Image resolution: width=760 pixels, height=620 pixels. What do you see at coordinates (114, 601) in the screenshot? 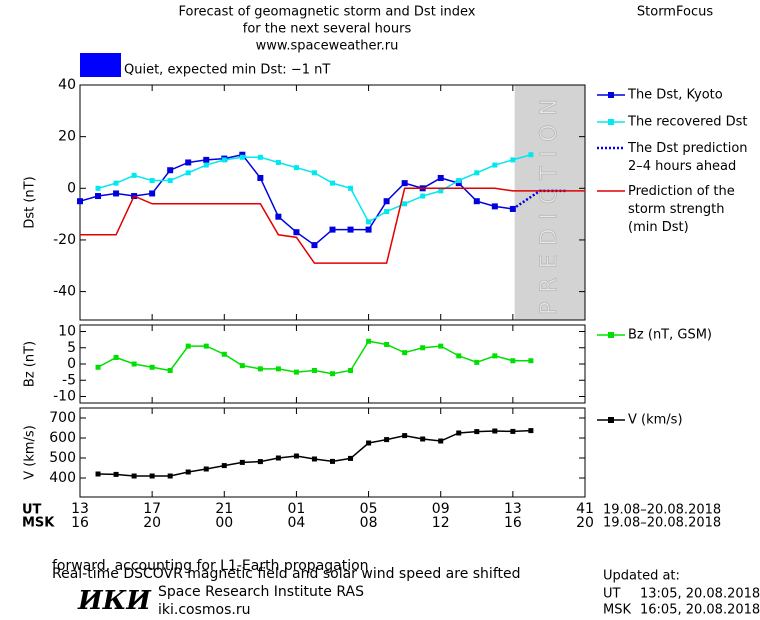
I see `logo: ИКИ` at bounding box center [114, 601].